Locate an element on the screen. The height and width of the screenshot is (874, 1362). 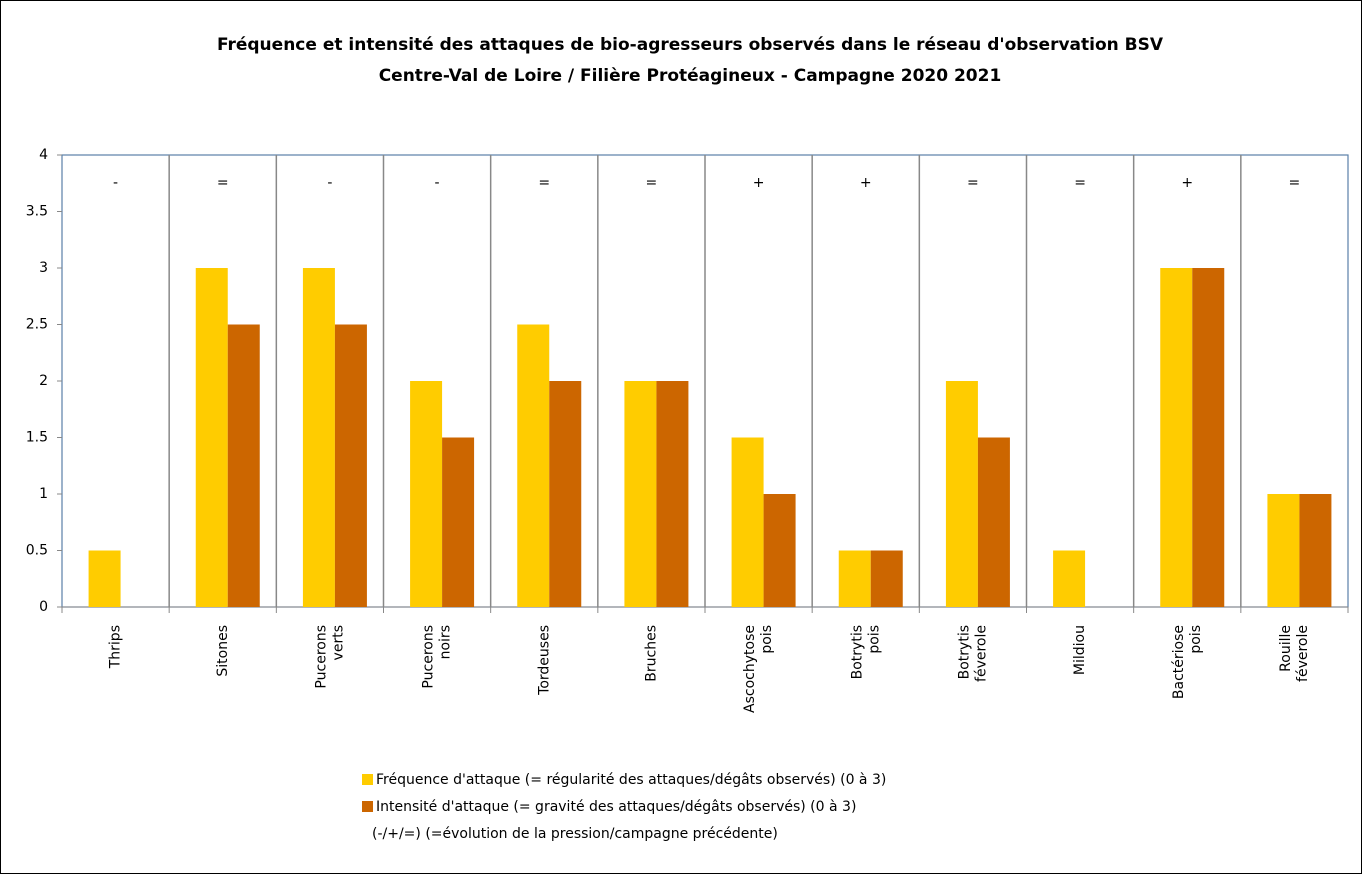
x-tick-label: Botrytisféverole is located at coordinates (972, 653).